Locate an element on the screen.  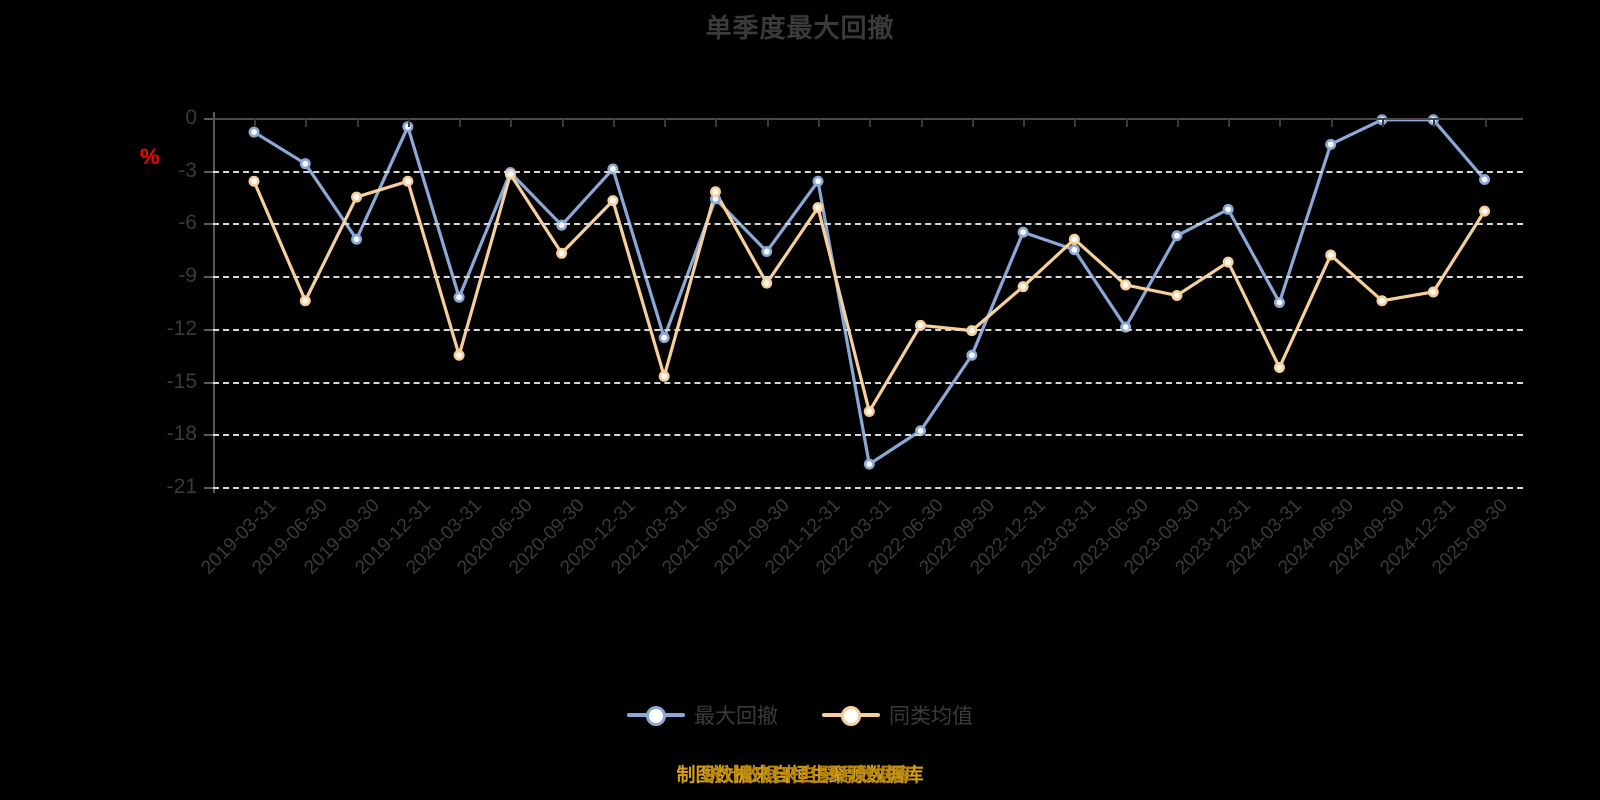
y-axis-tick-label: -12 is located at coordinates (181, 328).